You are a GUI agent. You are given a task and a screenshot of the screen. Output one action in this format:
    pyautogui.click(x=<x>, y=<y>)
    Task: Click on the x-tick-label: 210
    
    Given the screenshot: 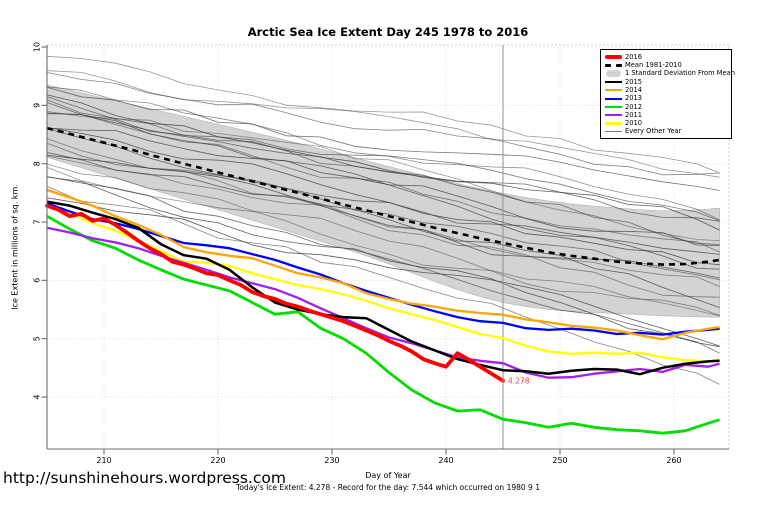 What is the action you would take?
    pyautogui.click(x=103, y=460)
    